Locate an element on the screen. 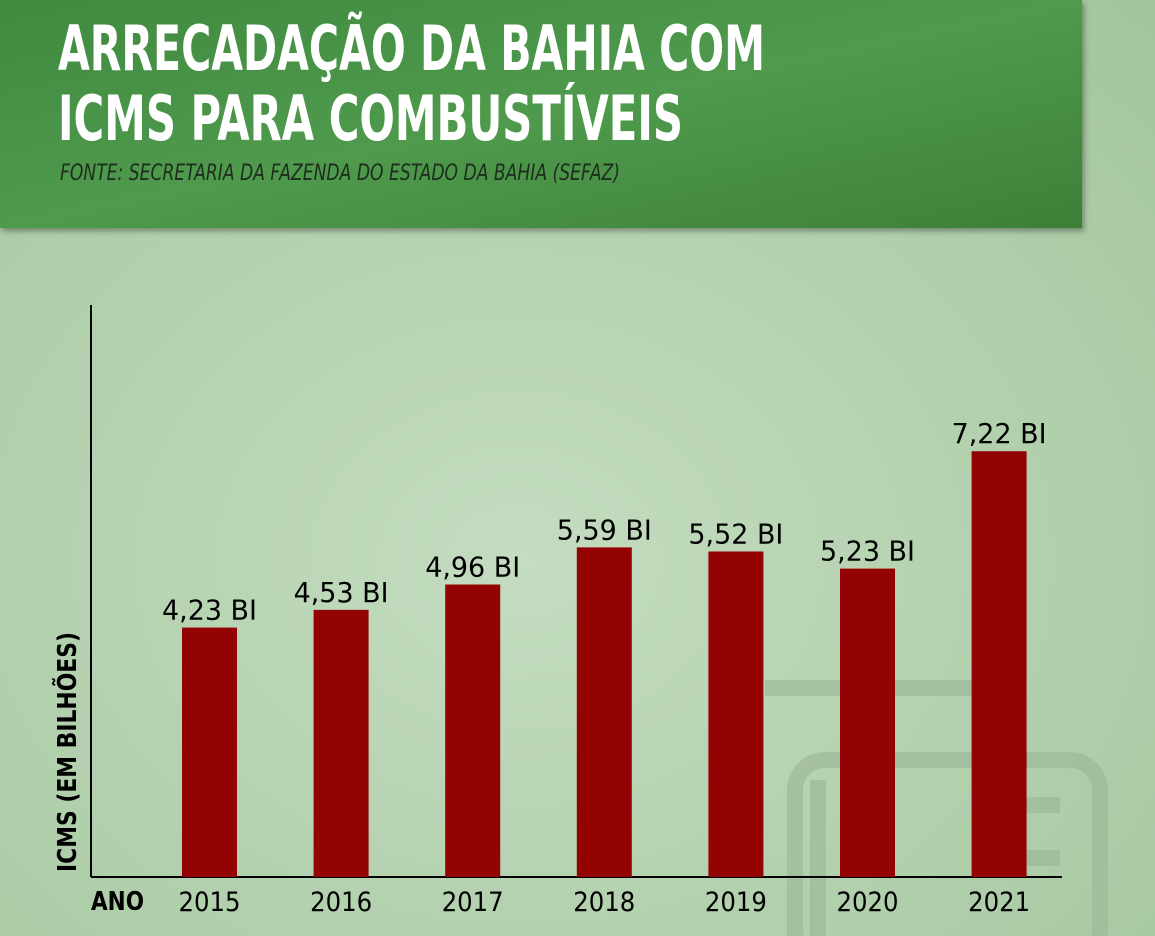 The image size is (1155, 936). value-label: 5,52 BI is located at coordinates (735, 533).